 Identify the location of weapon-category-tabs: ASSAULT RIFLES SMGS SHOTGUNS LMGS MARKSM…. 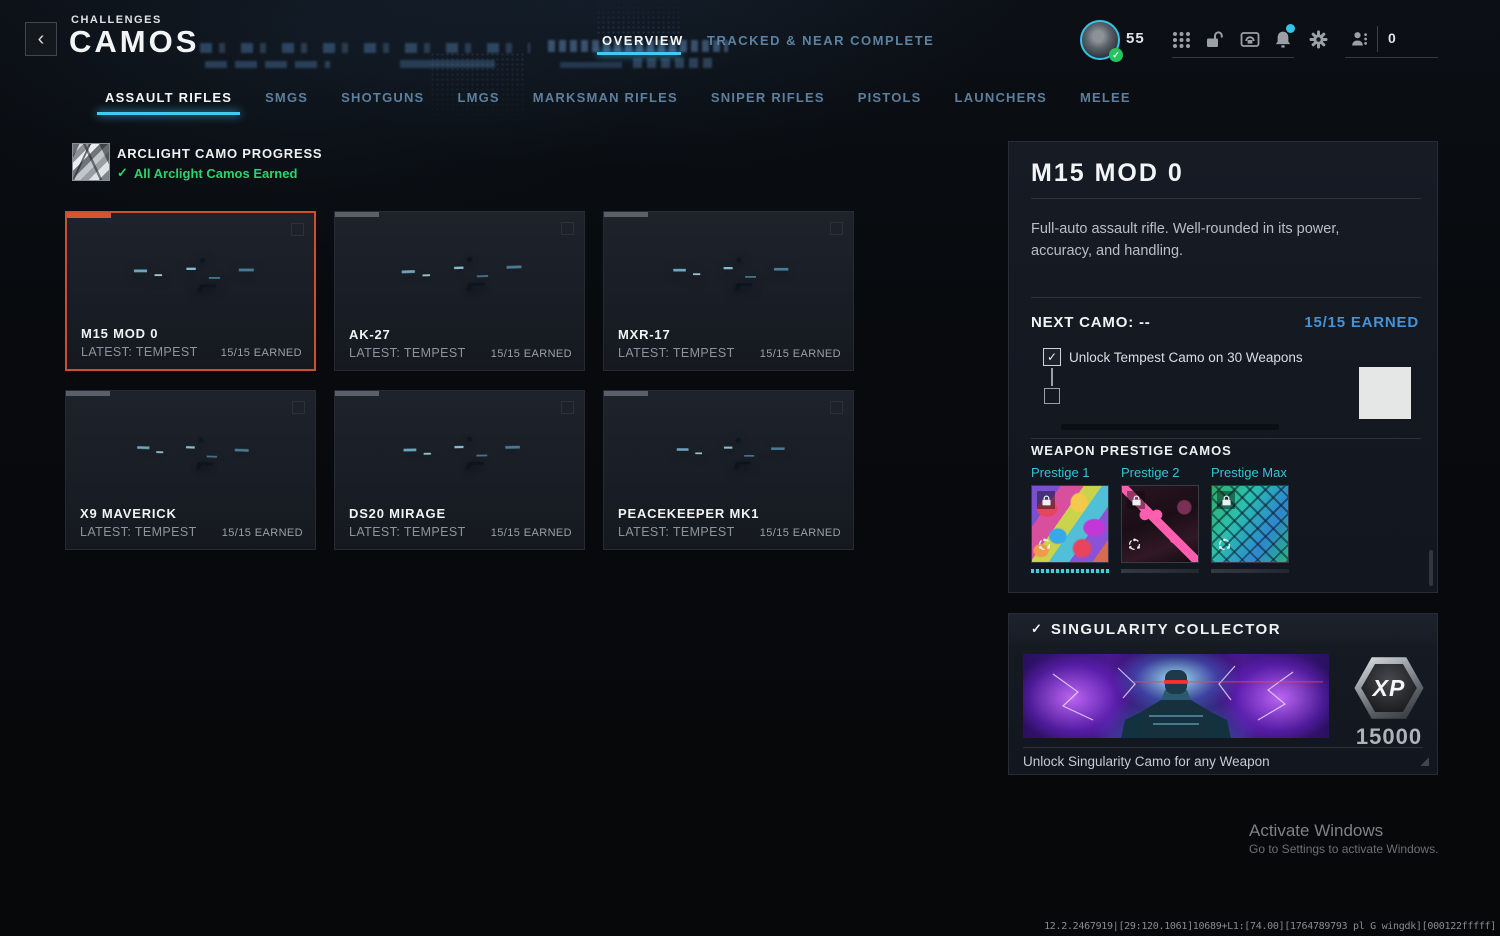
(613, 104).